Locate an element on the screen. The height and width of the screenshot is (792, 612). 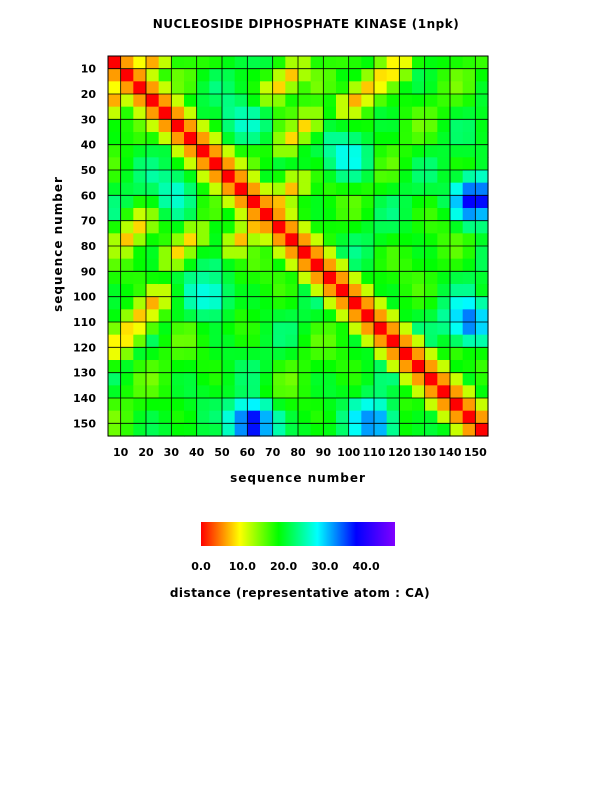
x-tick-labels: 10 20 30 40 50 60 70 80 90 100 110 120 130 140 150 is located at coordinates (300, 452).